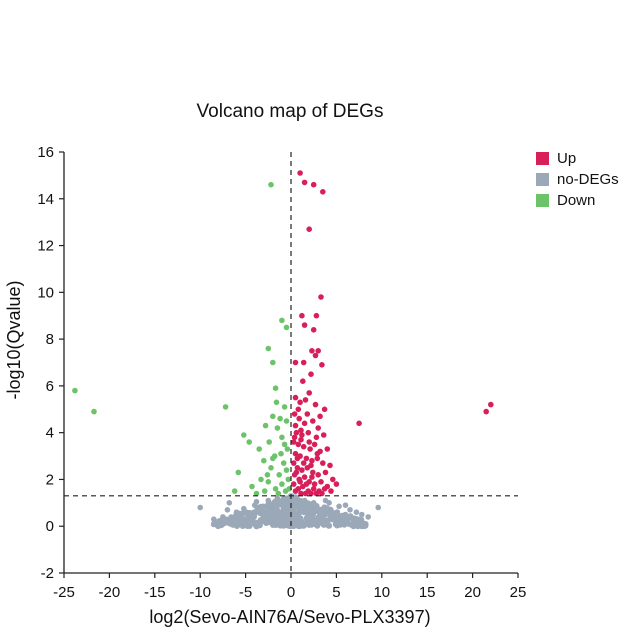 The width and height of the screenshot is (634, 641). Describe the element at coordinates (245, 592) in the screenshot. I see `x-tick-label: -5` at that location.